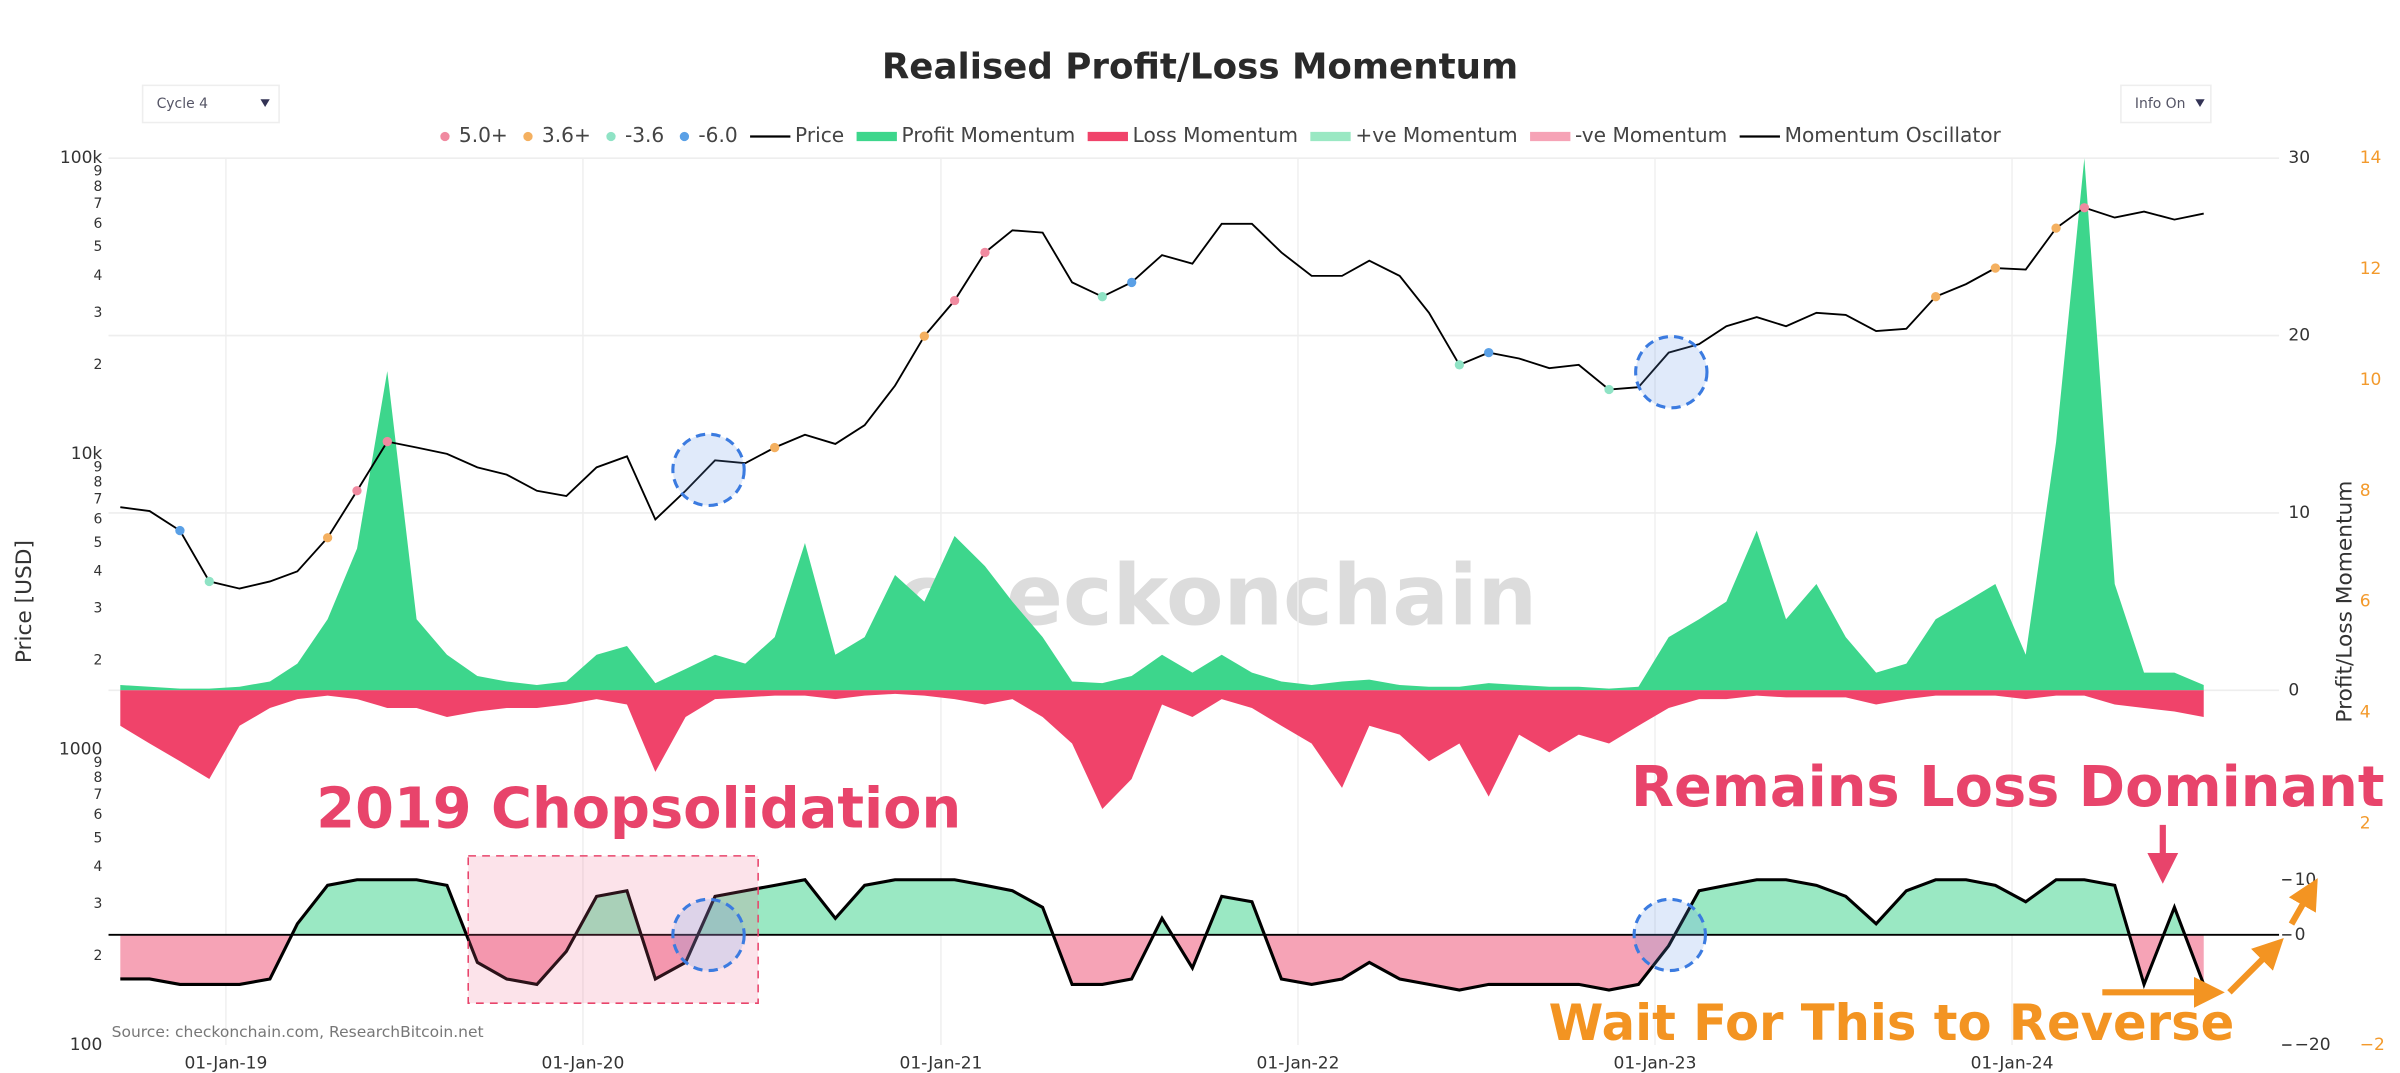 The image size is (2400, 1073). I want to click on annotation: 2019 Chopsolidation, so click(638, 809).